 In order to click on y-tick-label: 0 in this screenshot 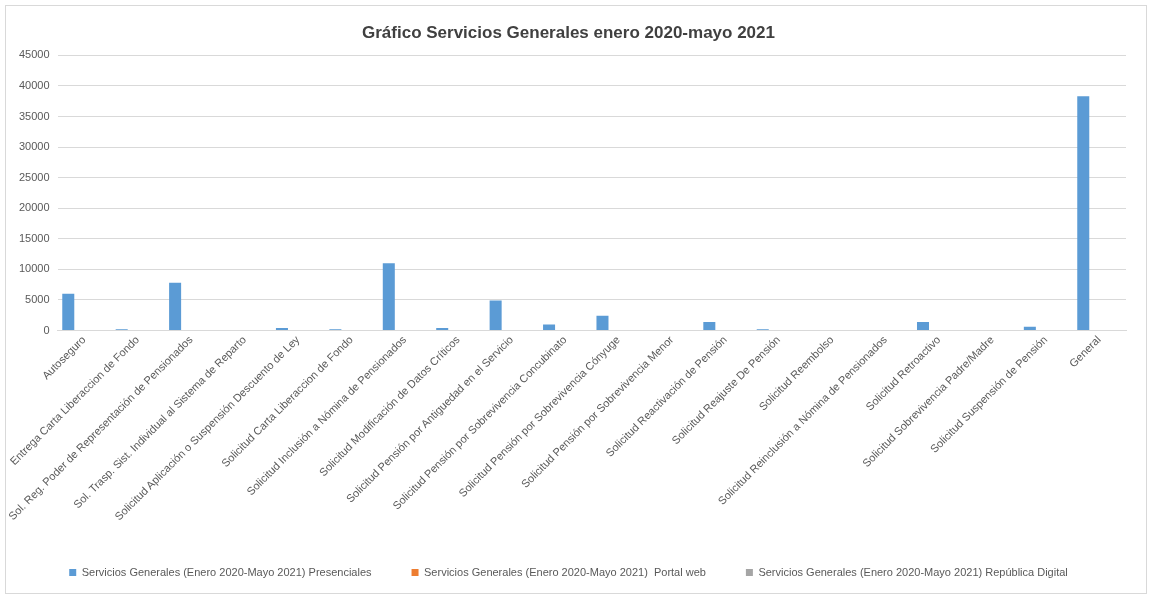, I will do `click(46, 329)`.